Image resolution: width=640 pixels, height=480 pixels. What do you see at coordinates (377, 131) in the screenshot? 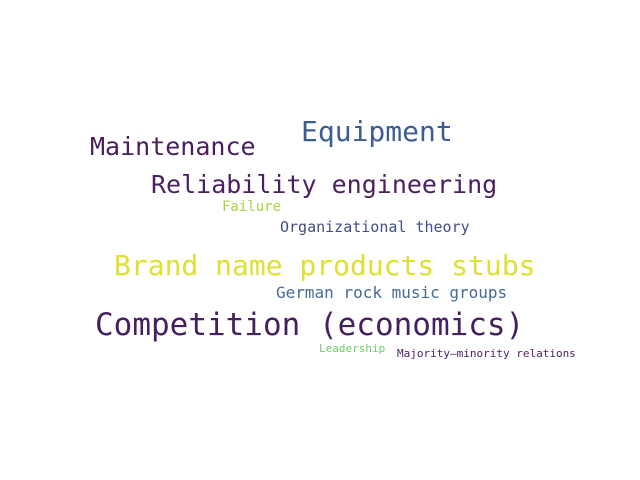
I see `word-equipment: Equipment` at bounding box center [377, 131].